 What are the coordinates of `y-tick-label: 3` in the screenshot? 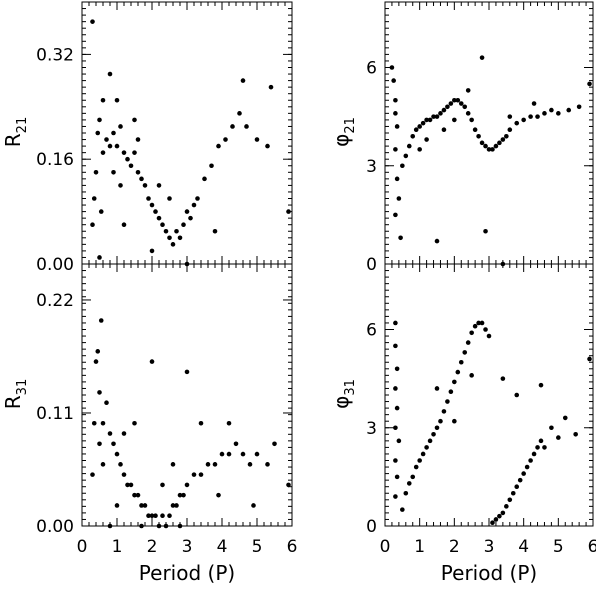 It's located at (371, 429).